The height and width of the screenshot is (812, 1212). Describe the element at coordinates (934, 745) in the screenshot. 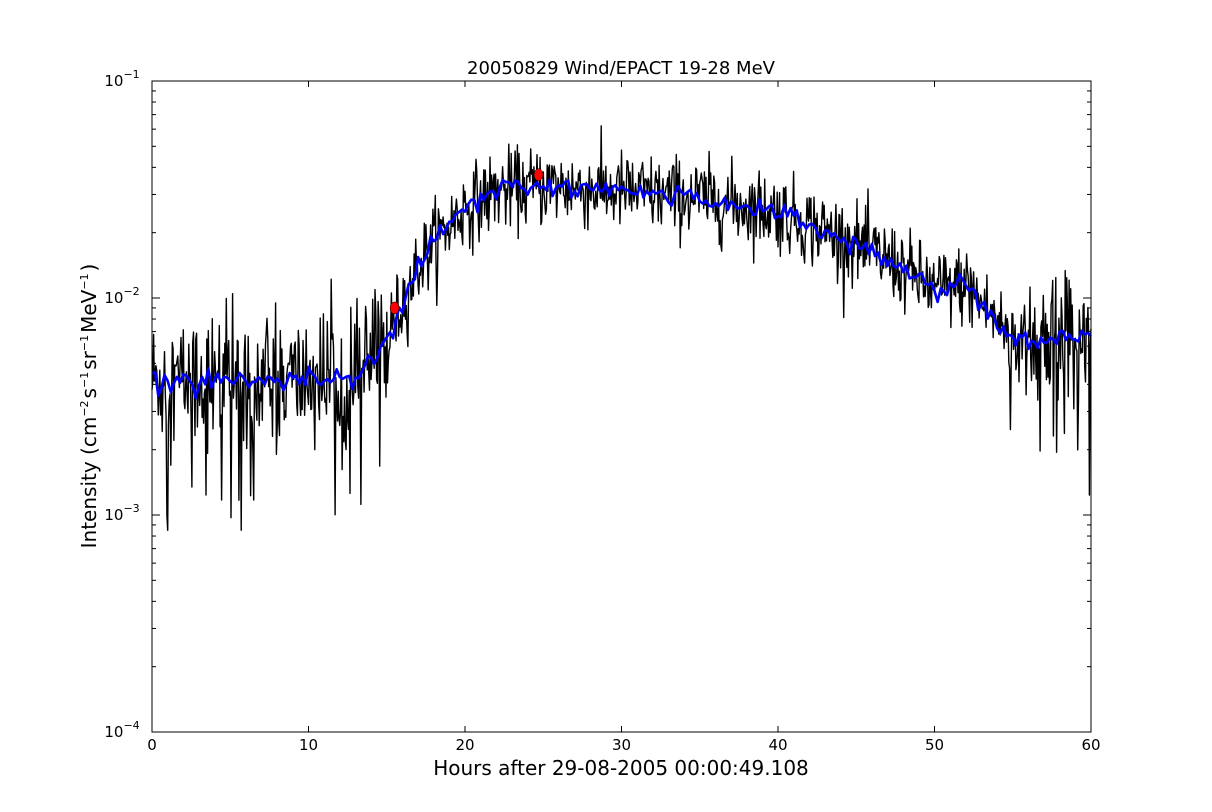

I see `x-tick-label: 50` at that location.